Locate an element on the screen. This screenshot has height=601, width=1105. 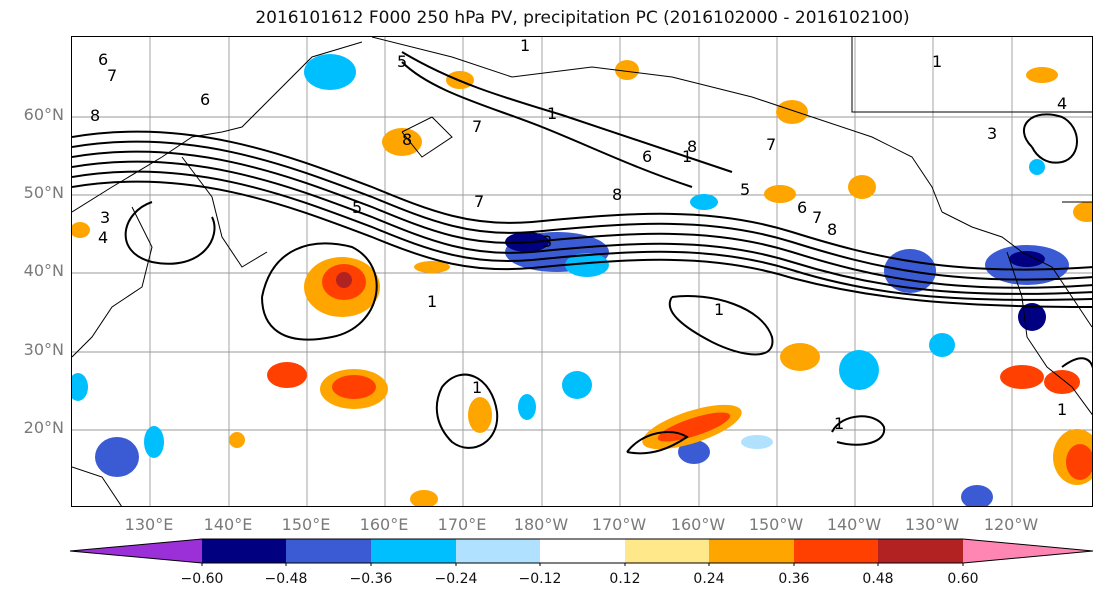
lon-label-160e: 160°E is located at coordinates (384, 524).